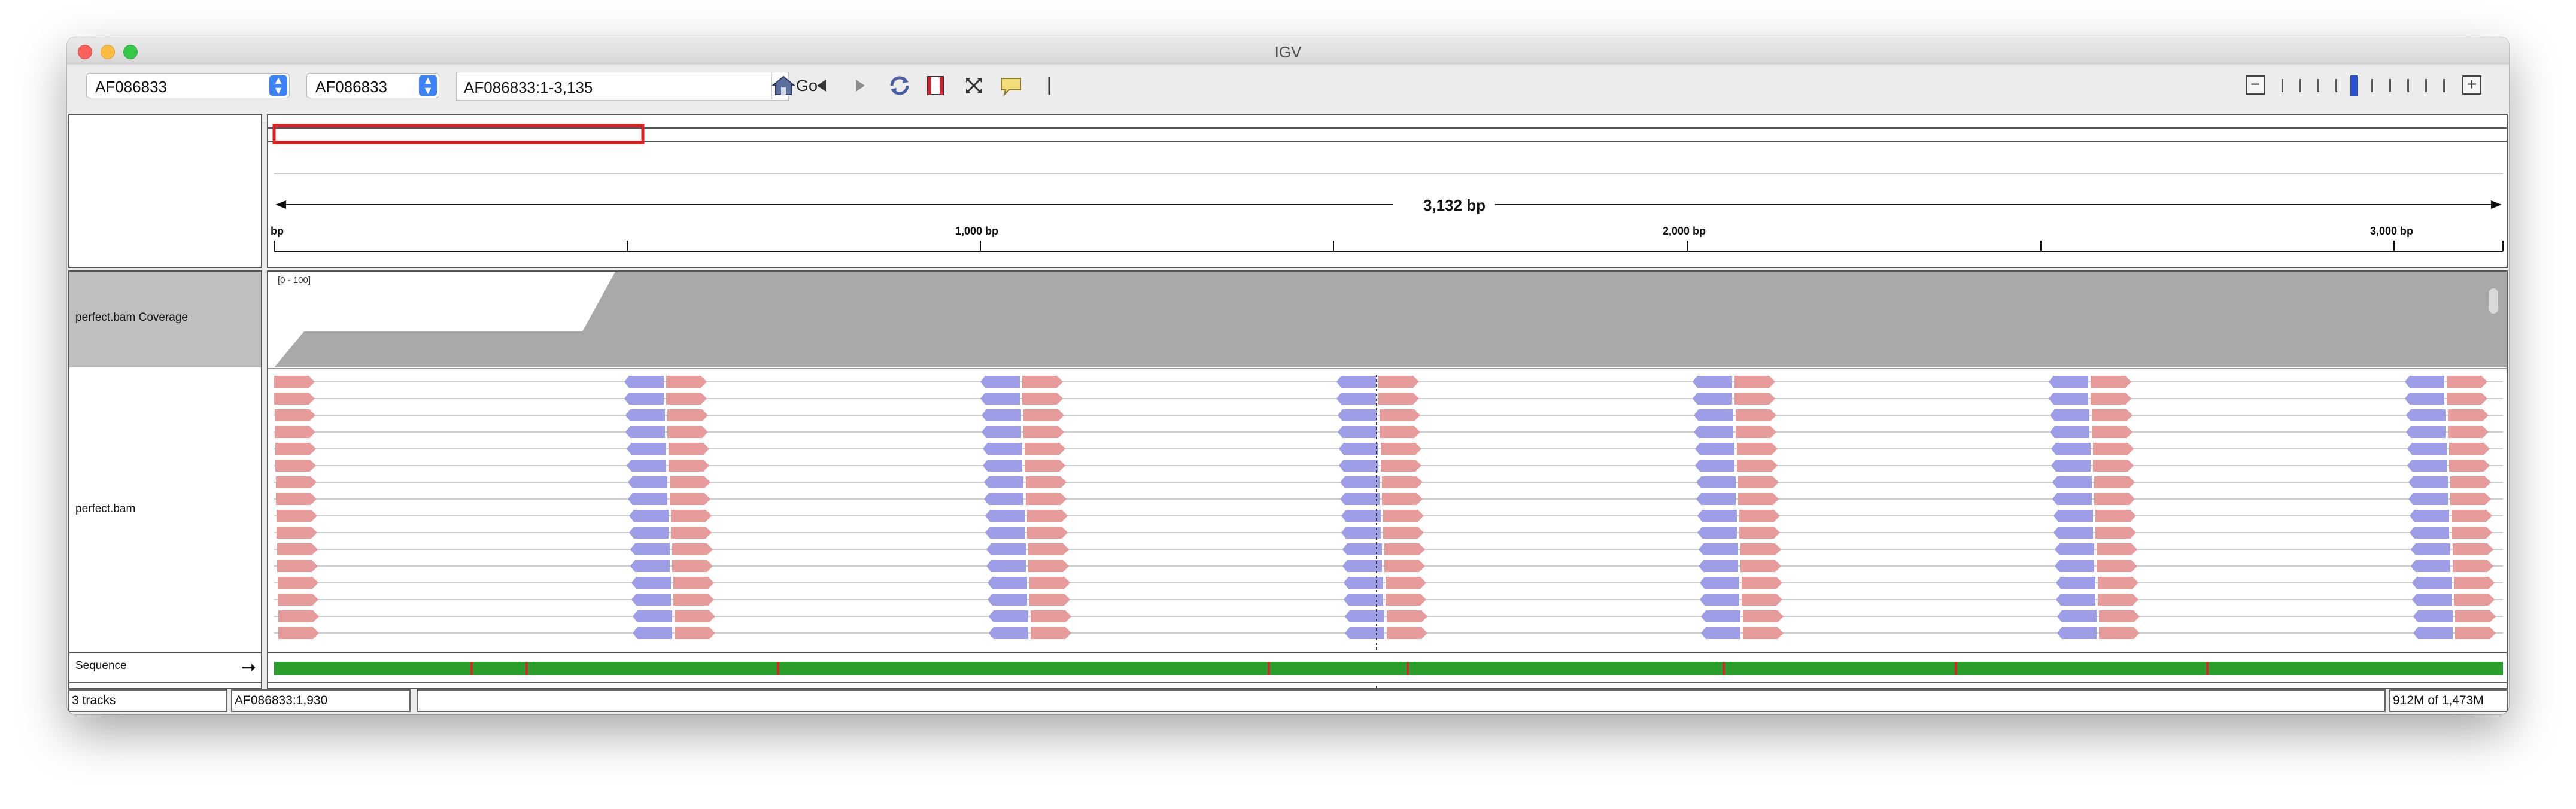  Describe the element at coordinates (101, 666) in the screenshot. I see `sequence-track-name: Sequence` at that location.